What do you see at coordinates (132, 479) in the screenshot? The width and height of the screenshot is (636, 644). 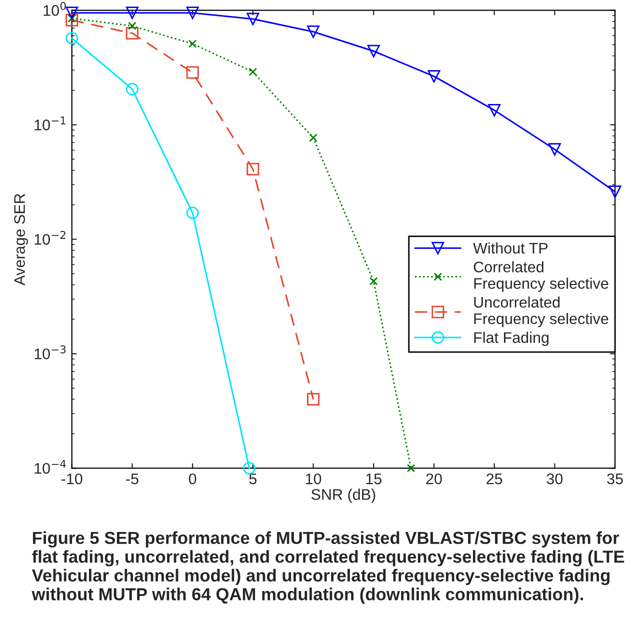 I see `x-tick-label: -5` at bounding box center [132, 479].